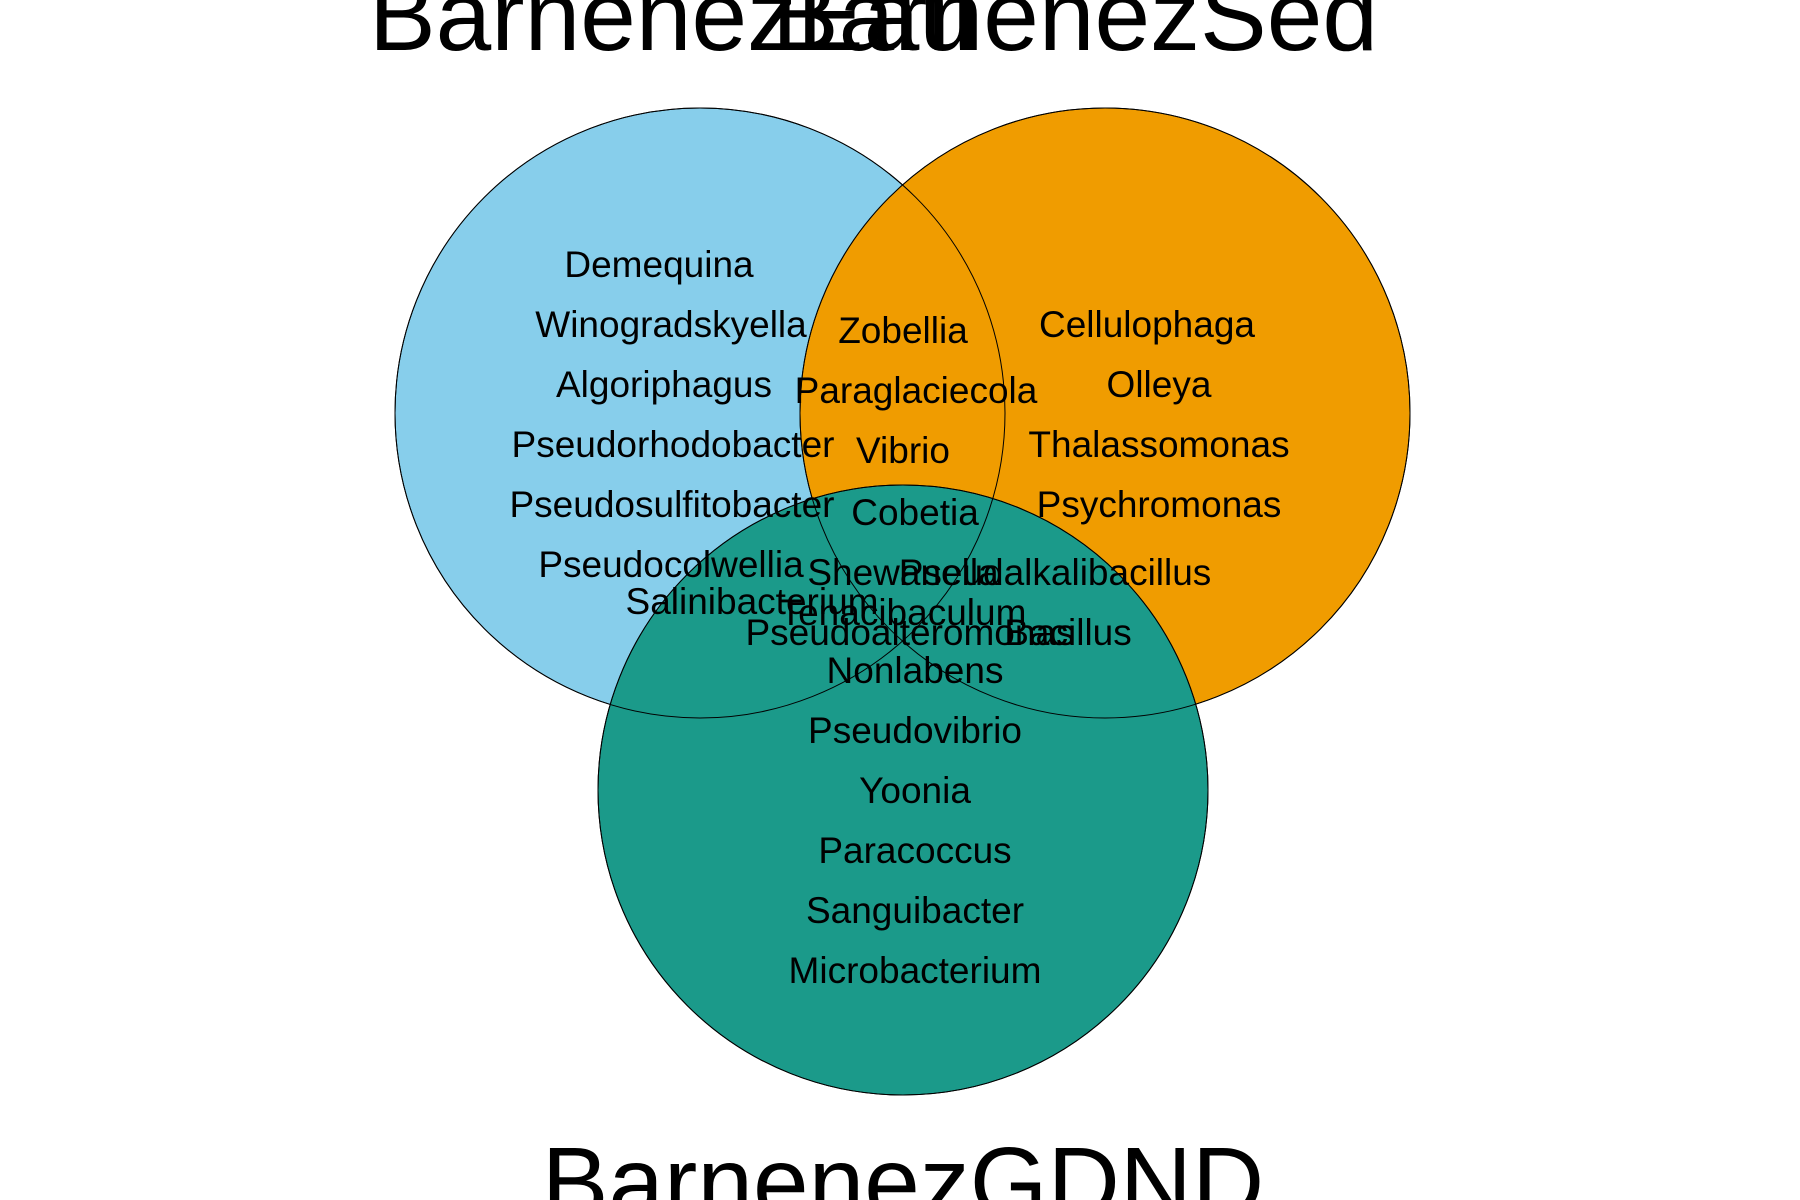 Image resolution: width=1800 pixels, height=1200 pixels. Describe the element at coordinates (903, 572) in the screenshot. I see `item-abc-2: Shewanella` at that location.